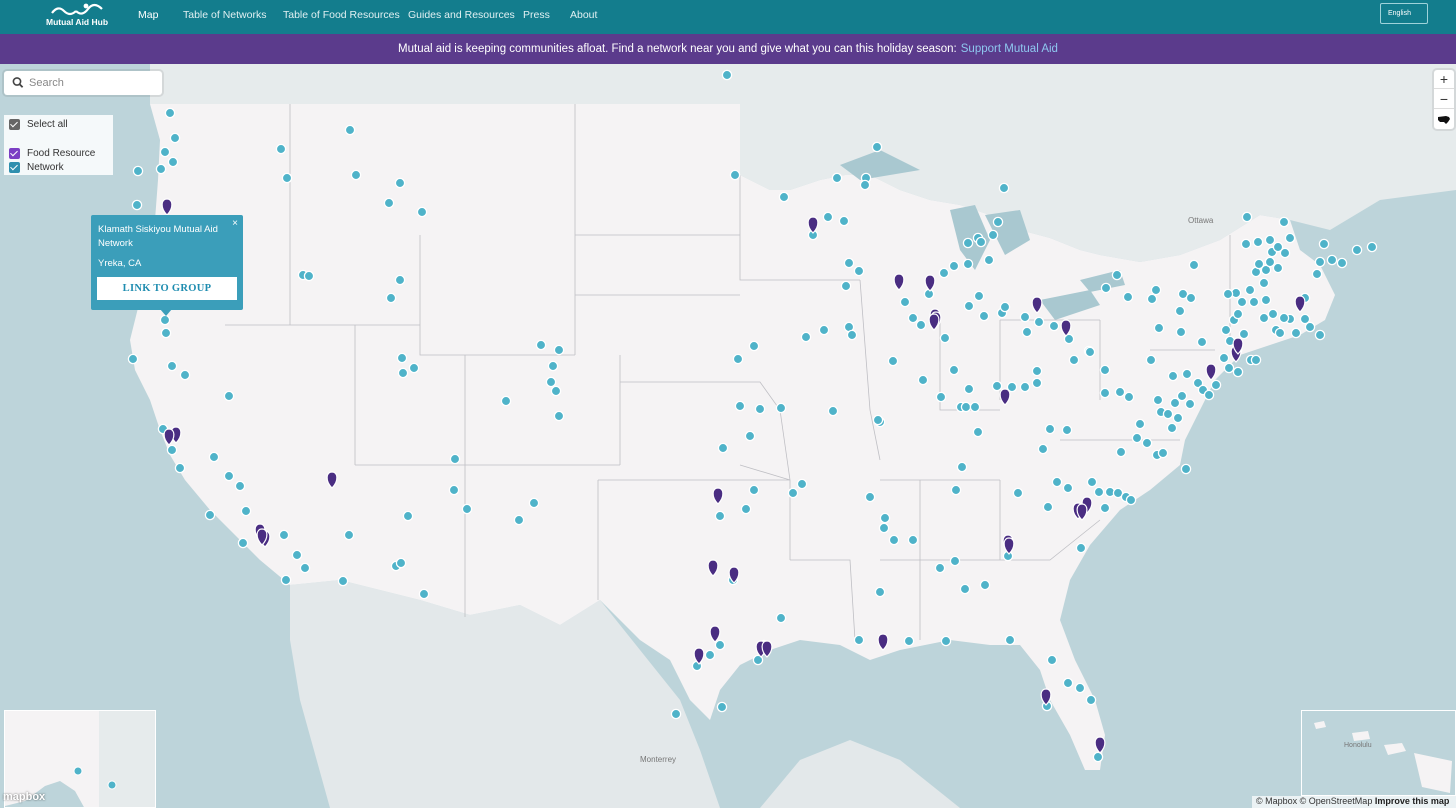 The image size is (1456, 808). I want to click on zoom-out-button: −, so click(1444, 99).